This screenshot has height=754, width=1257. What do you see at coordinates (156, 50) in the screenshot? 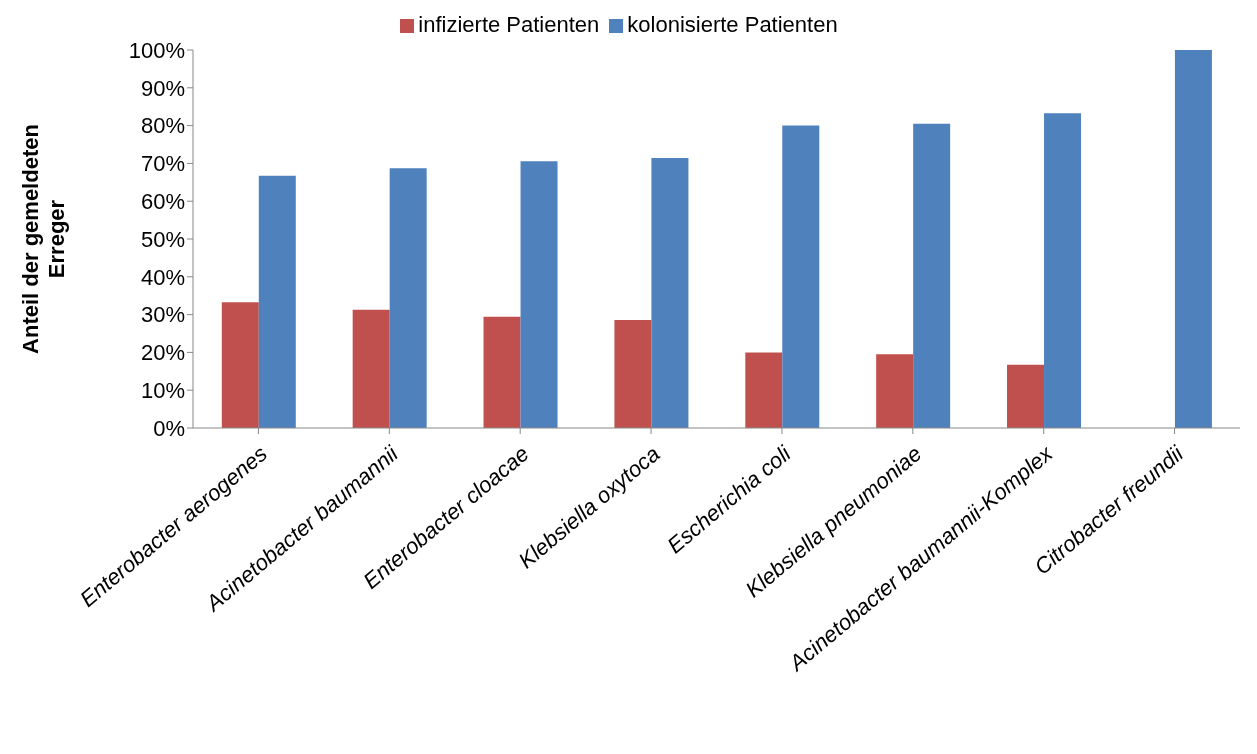
I see `y-tick-label: 100%` at bounding box center [156, 50].